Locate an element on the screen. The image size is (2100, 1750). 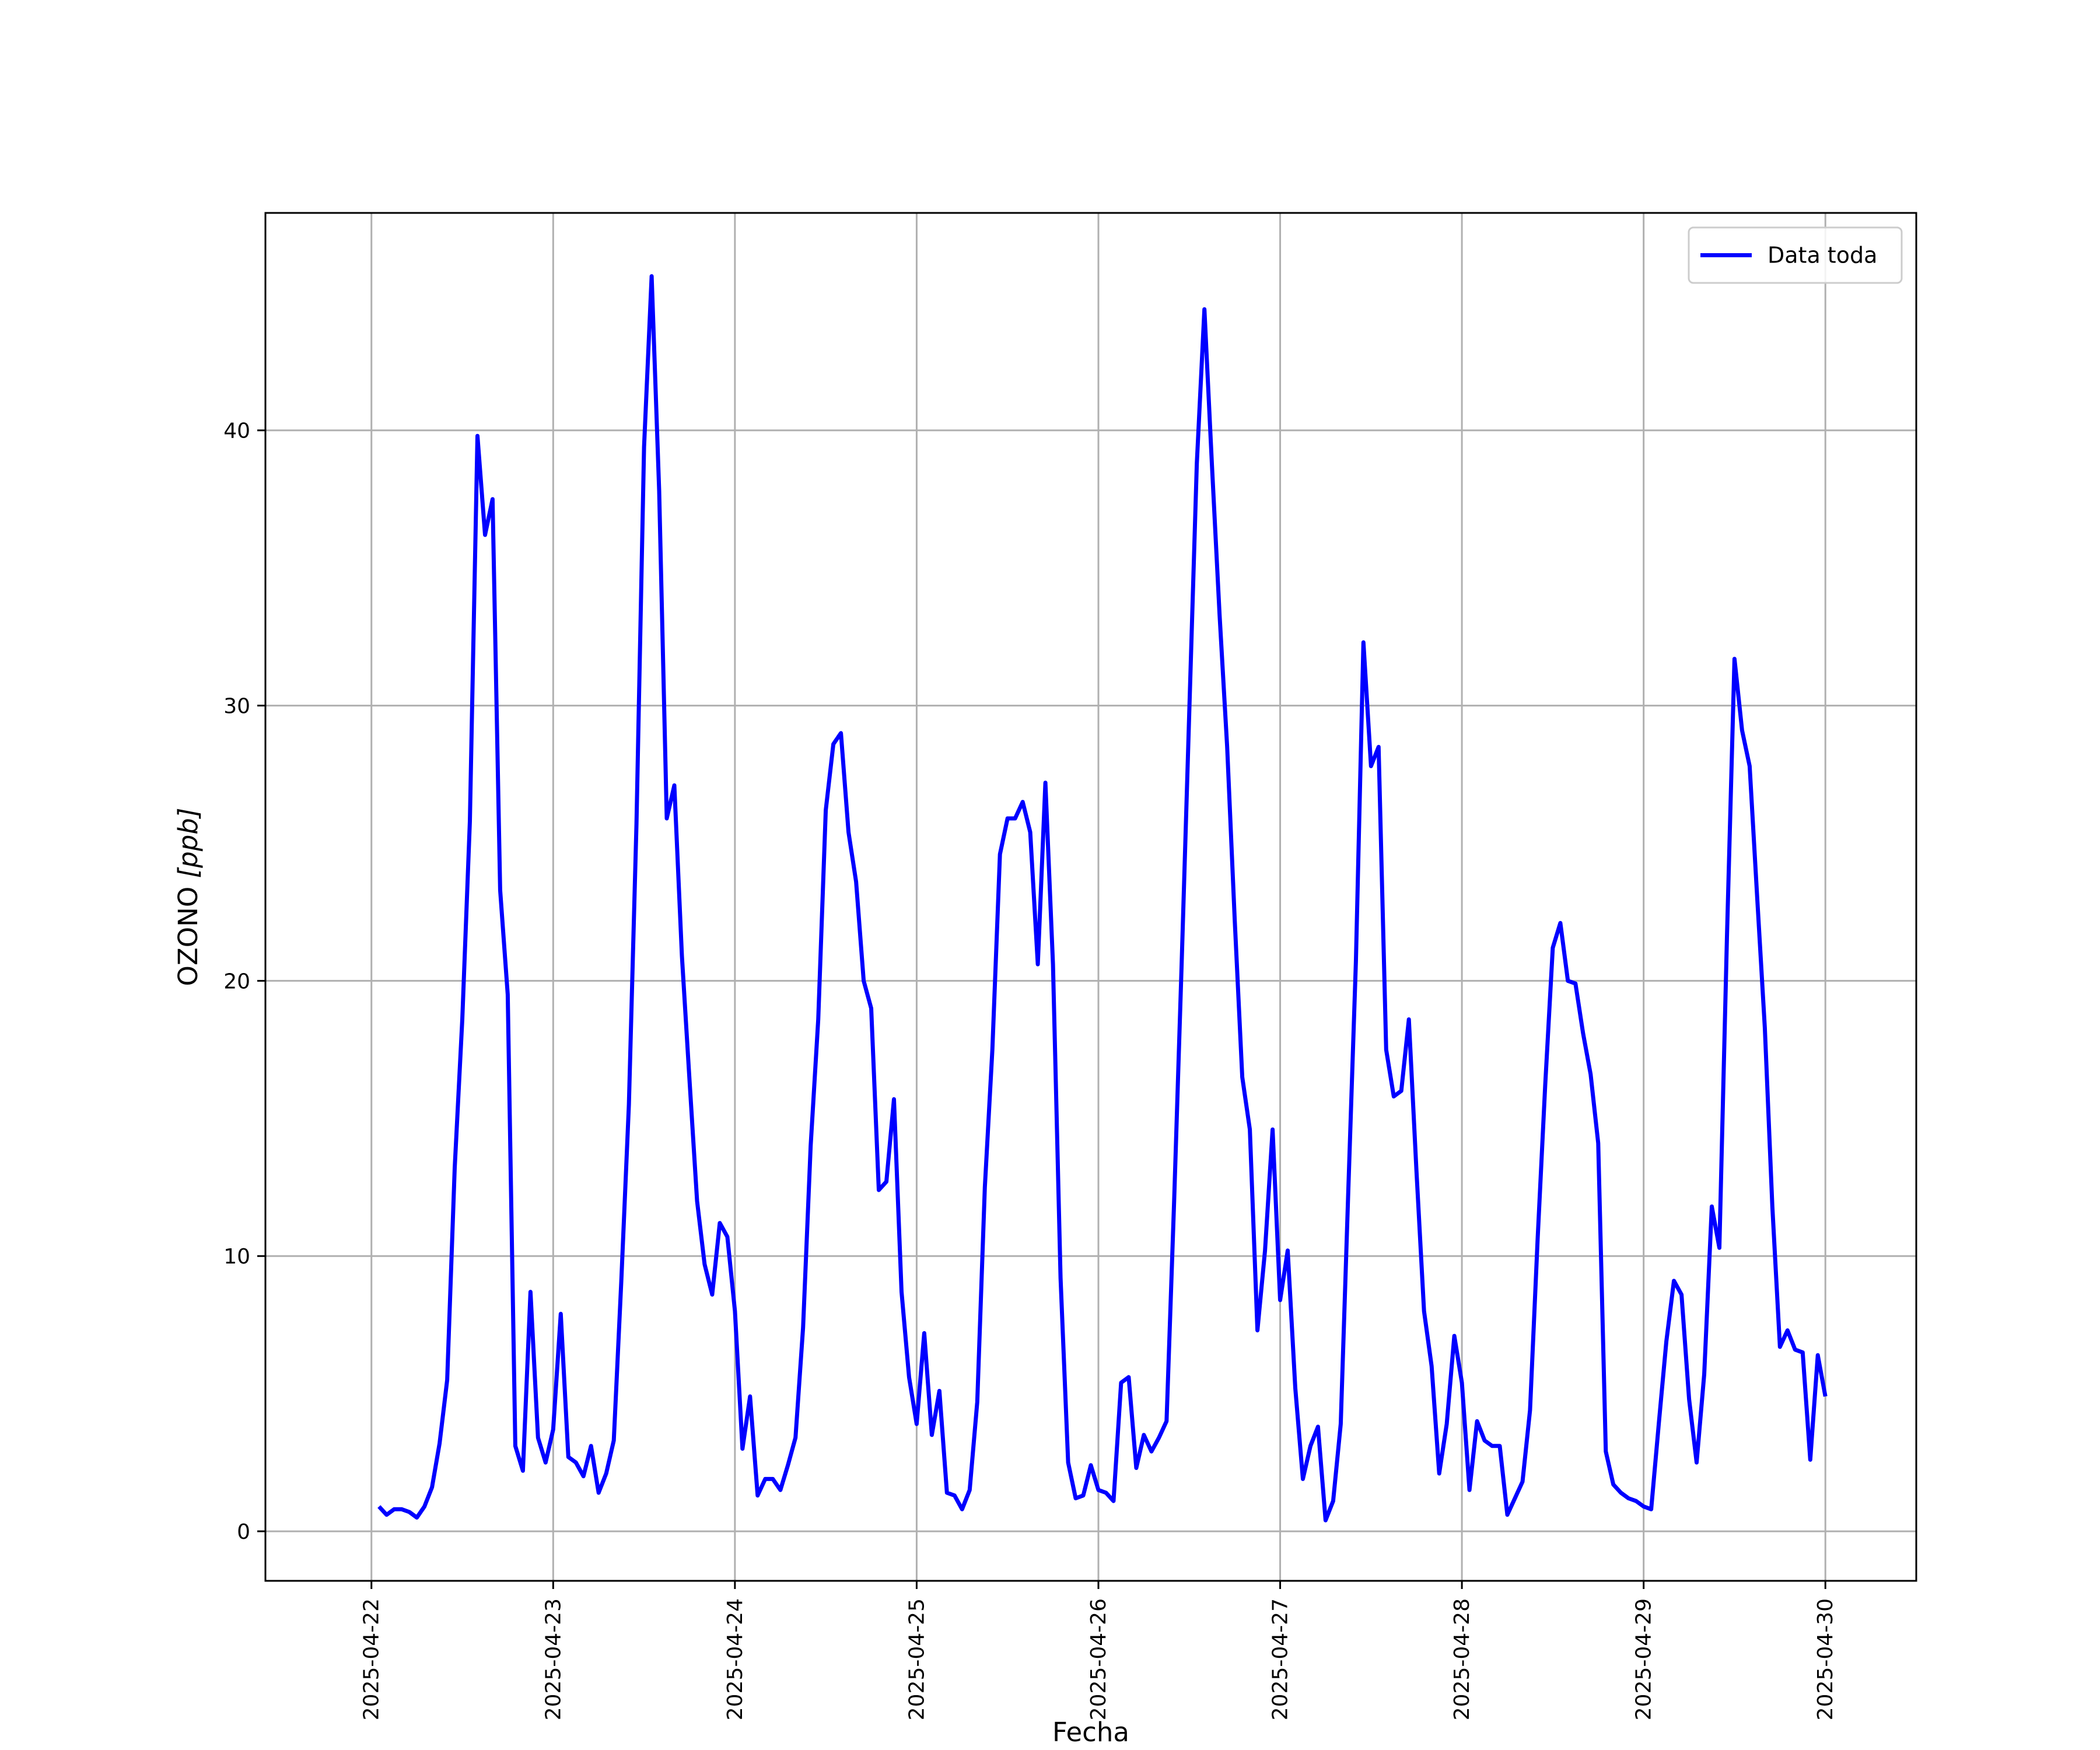
legend: Data toda is located at coordinates (1796, 255).